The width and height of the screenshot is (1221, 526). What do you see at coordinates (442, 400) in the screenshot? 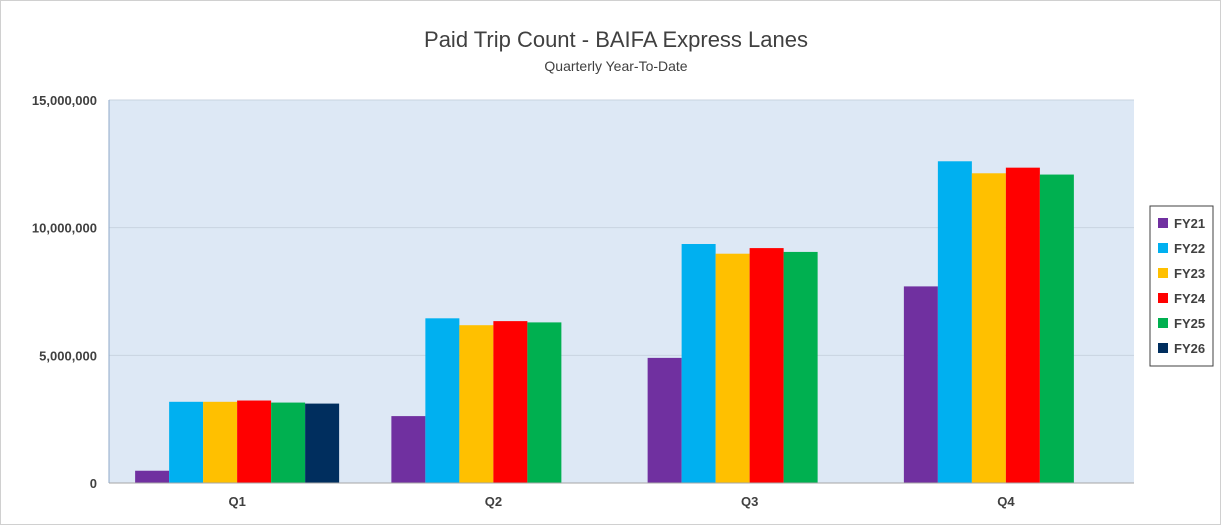
I see `bar-fy22-q2` at bounding box center [442, 400].